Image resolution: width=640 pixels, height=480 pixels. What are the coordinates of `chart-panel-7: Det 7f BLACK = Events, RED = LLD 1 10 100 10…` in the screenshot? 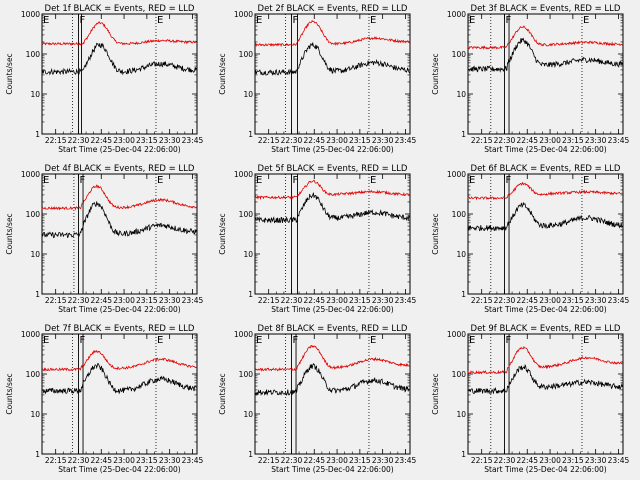 It's located at (104, 399).